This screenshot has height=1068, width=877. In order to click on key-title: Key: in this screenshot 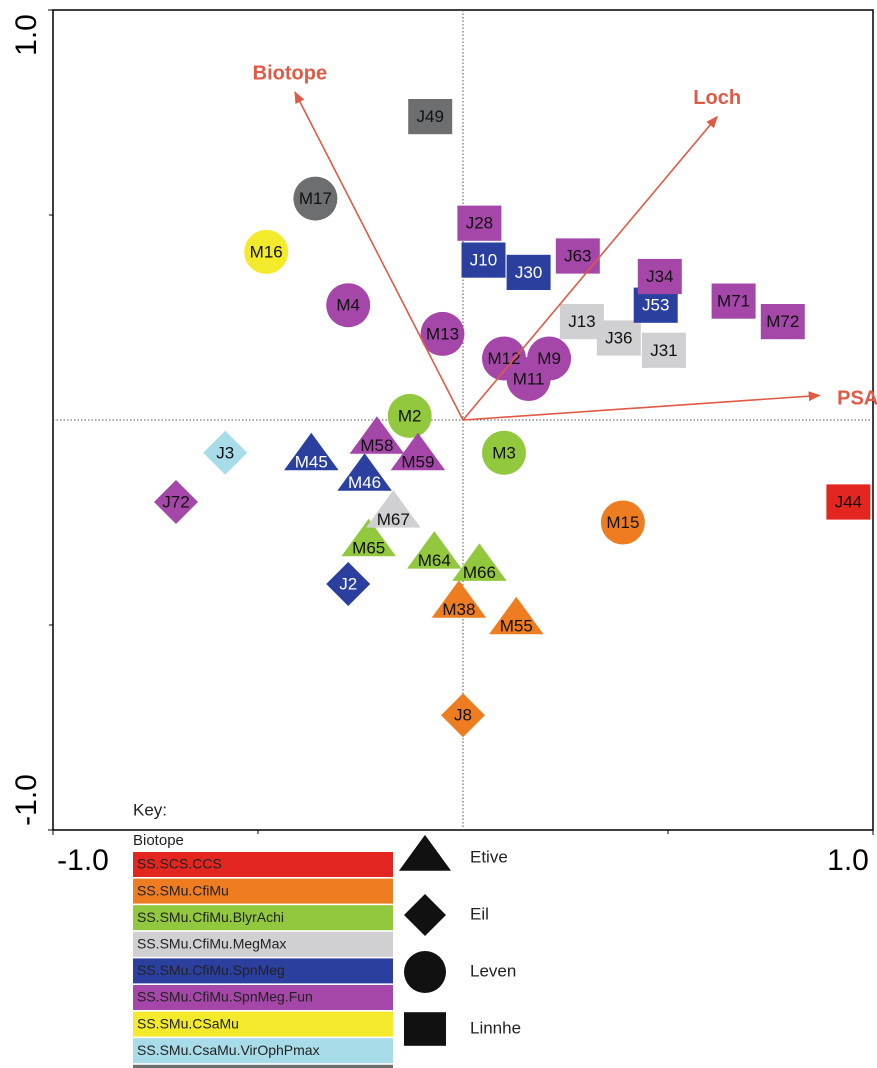, I will do `click(150, 809)`.